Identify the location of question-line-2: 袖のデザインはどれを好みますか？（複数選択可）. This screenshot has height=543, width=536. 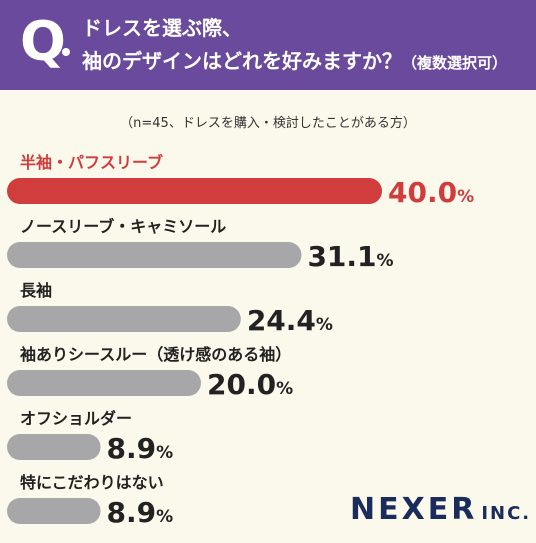
(294, 62).